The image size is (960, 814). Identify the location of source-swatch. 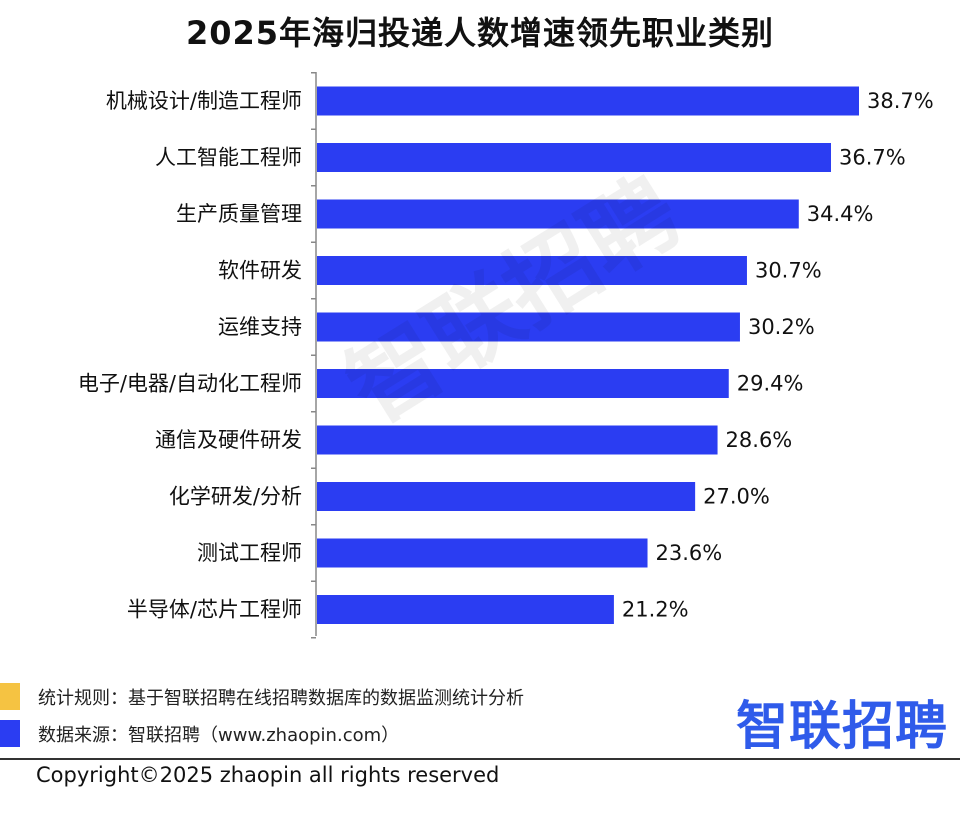
(10, 733).